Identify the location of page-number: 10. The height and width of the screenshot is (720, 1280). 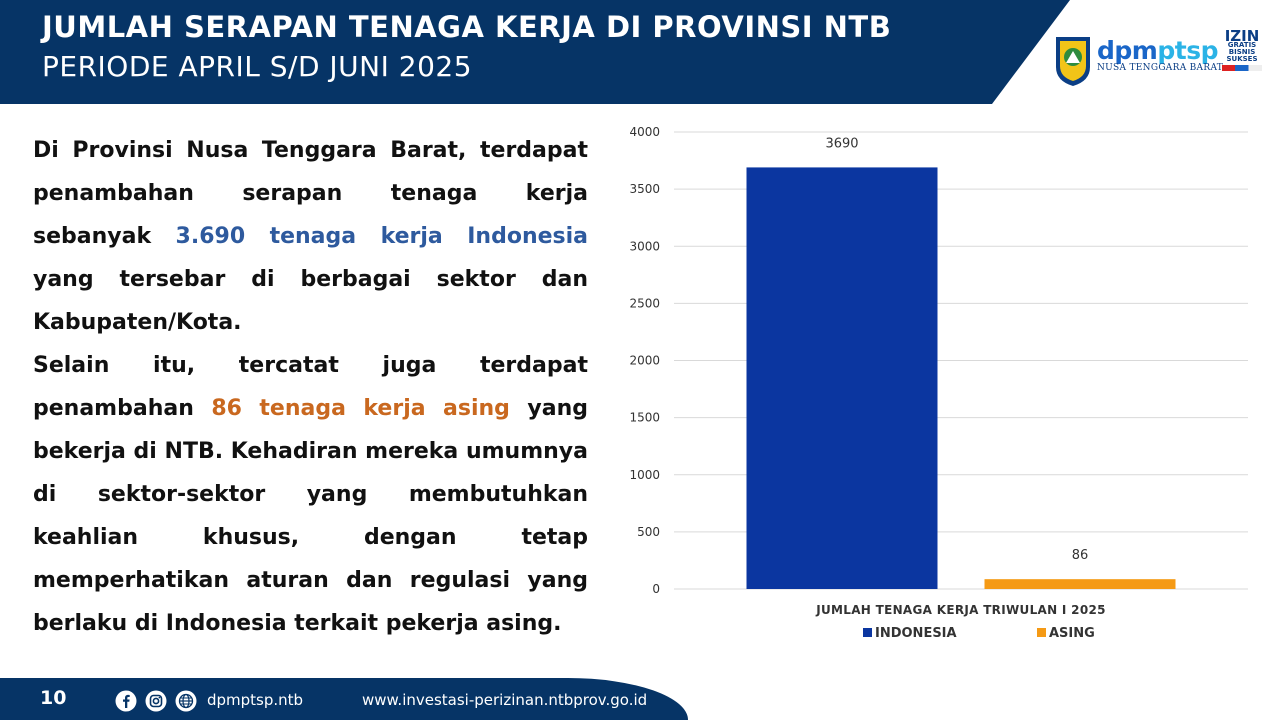
(53, 698).